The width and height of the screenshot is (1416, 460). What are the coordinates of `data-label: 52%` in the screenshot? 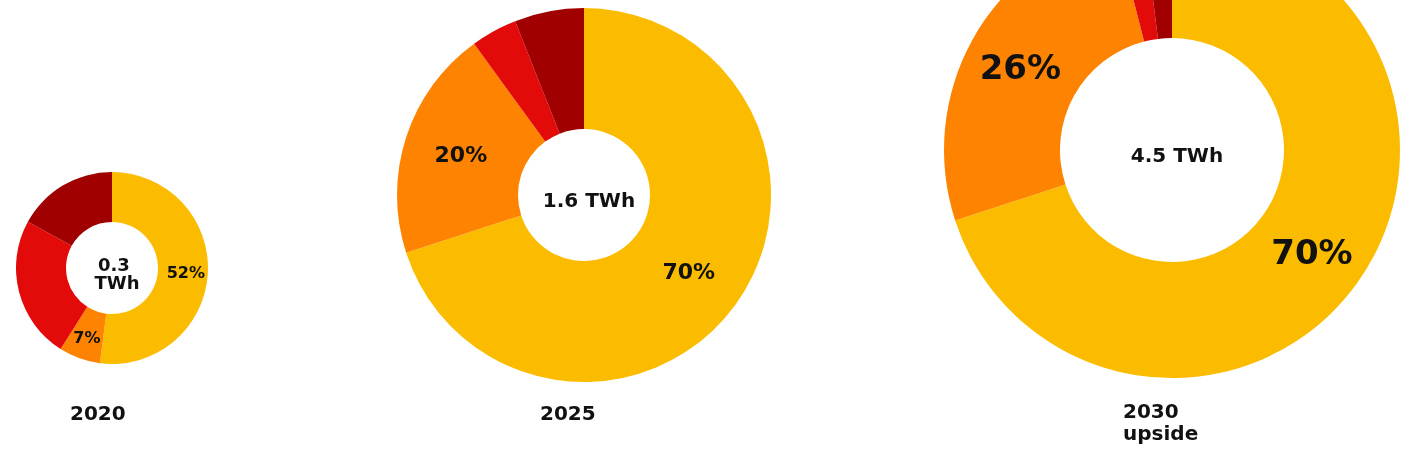 It's located at (185, 273).